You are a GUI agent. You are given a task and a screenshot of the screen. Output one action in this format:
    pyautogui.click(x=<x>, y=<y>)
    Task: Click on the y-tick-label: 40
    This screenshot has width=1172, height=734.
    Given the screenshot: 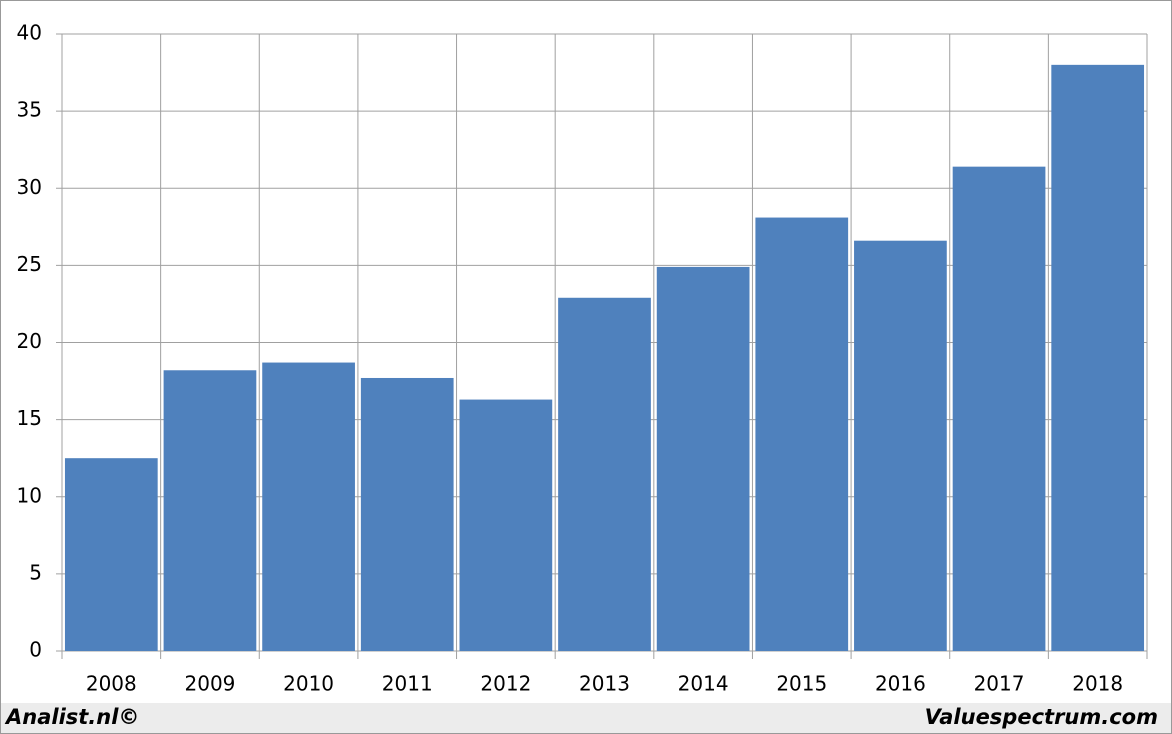 What is the action you would take?
    pyautogui.click(x=29, y=33)
    